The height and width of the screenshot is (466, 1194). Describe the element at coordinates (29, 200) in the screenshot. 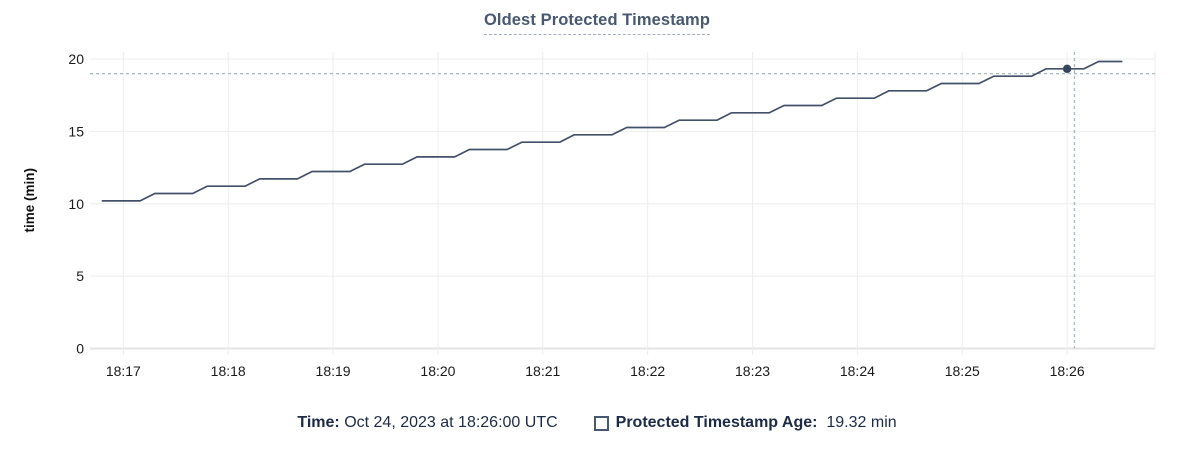

I see `y-axis-title: time (min)` at that location.